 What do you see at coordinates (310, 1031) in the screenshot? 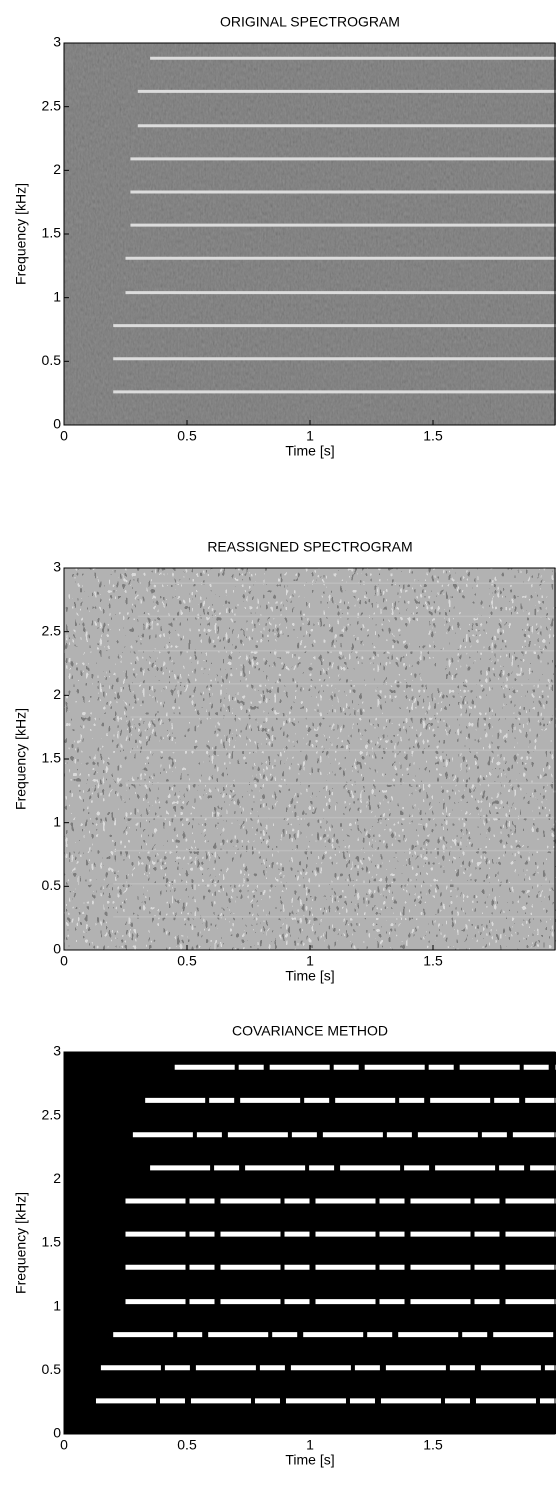
I see `chart-title: COVARIANCE METHOD` at bounding box center [310, 1031].